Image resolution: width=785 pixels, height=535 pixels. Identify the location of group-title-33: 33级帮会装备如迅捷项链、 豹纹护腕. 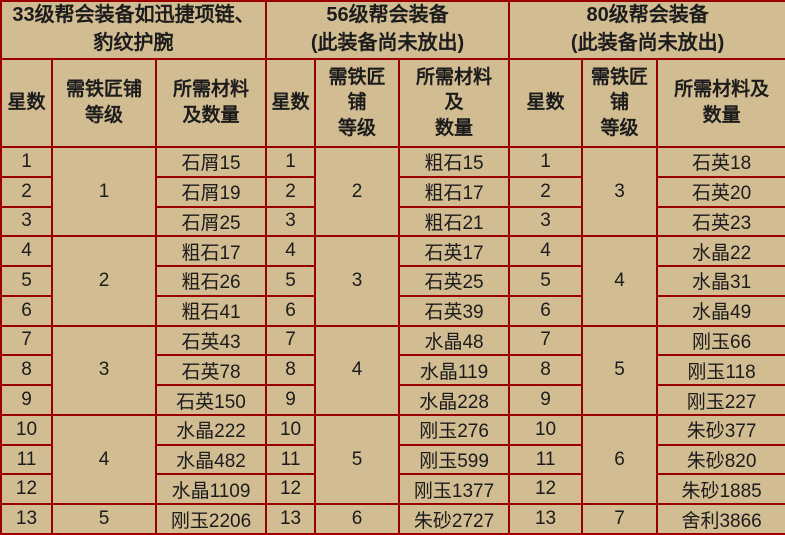
(134, 30).